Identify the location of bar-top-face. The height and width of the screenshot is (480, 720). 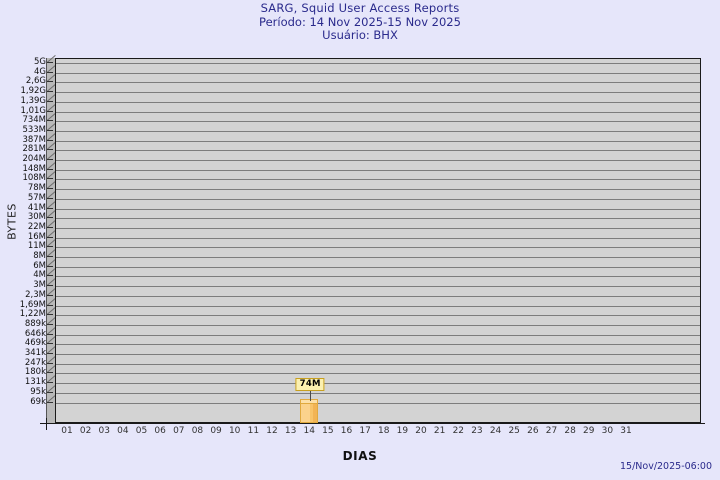
(309, 401).